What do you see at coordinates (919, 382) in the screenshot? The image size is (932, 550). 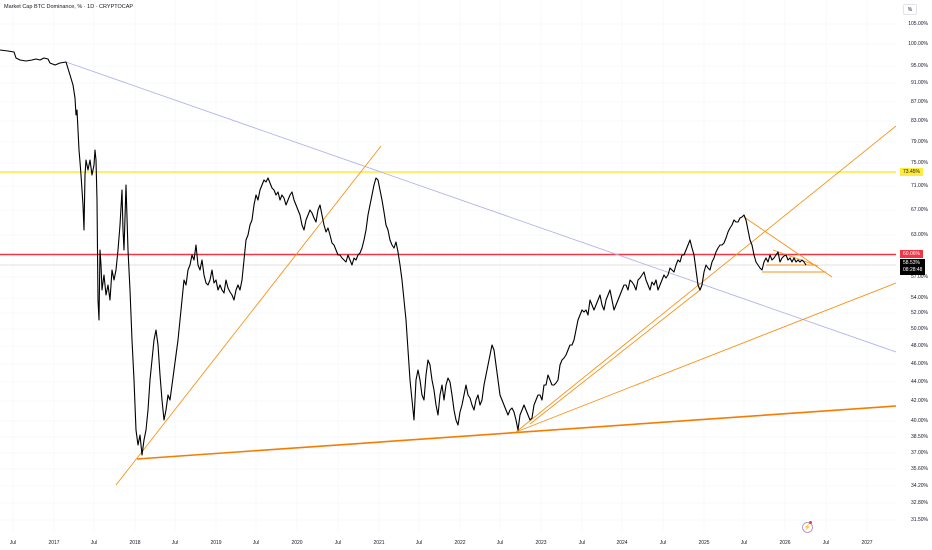 I see `y-tick-label: 44.00%` at bounding box center [919, 382].